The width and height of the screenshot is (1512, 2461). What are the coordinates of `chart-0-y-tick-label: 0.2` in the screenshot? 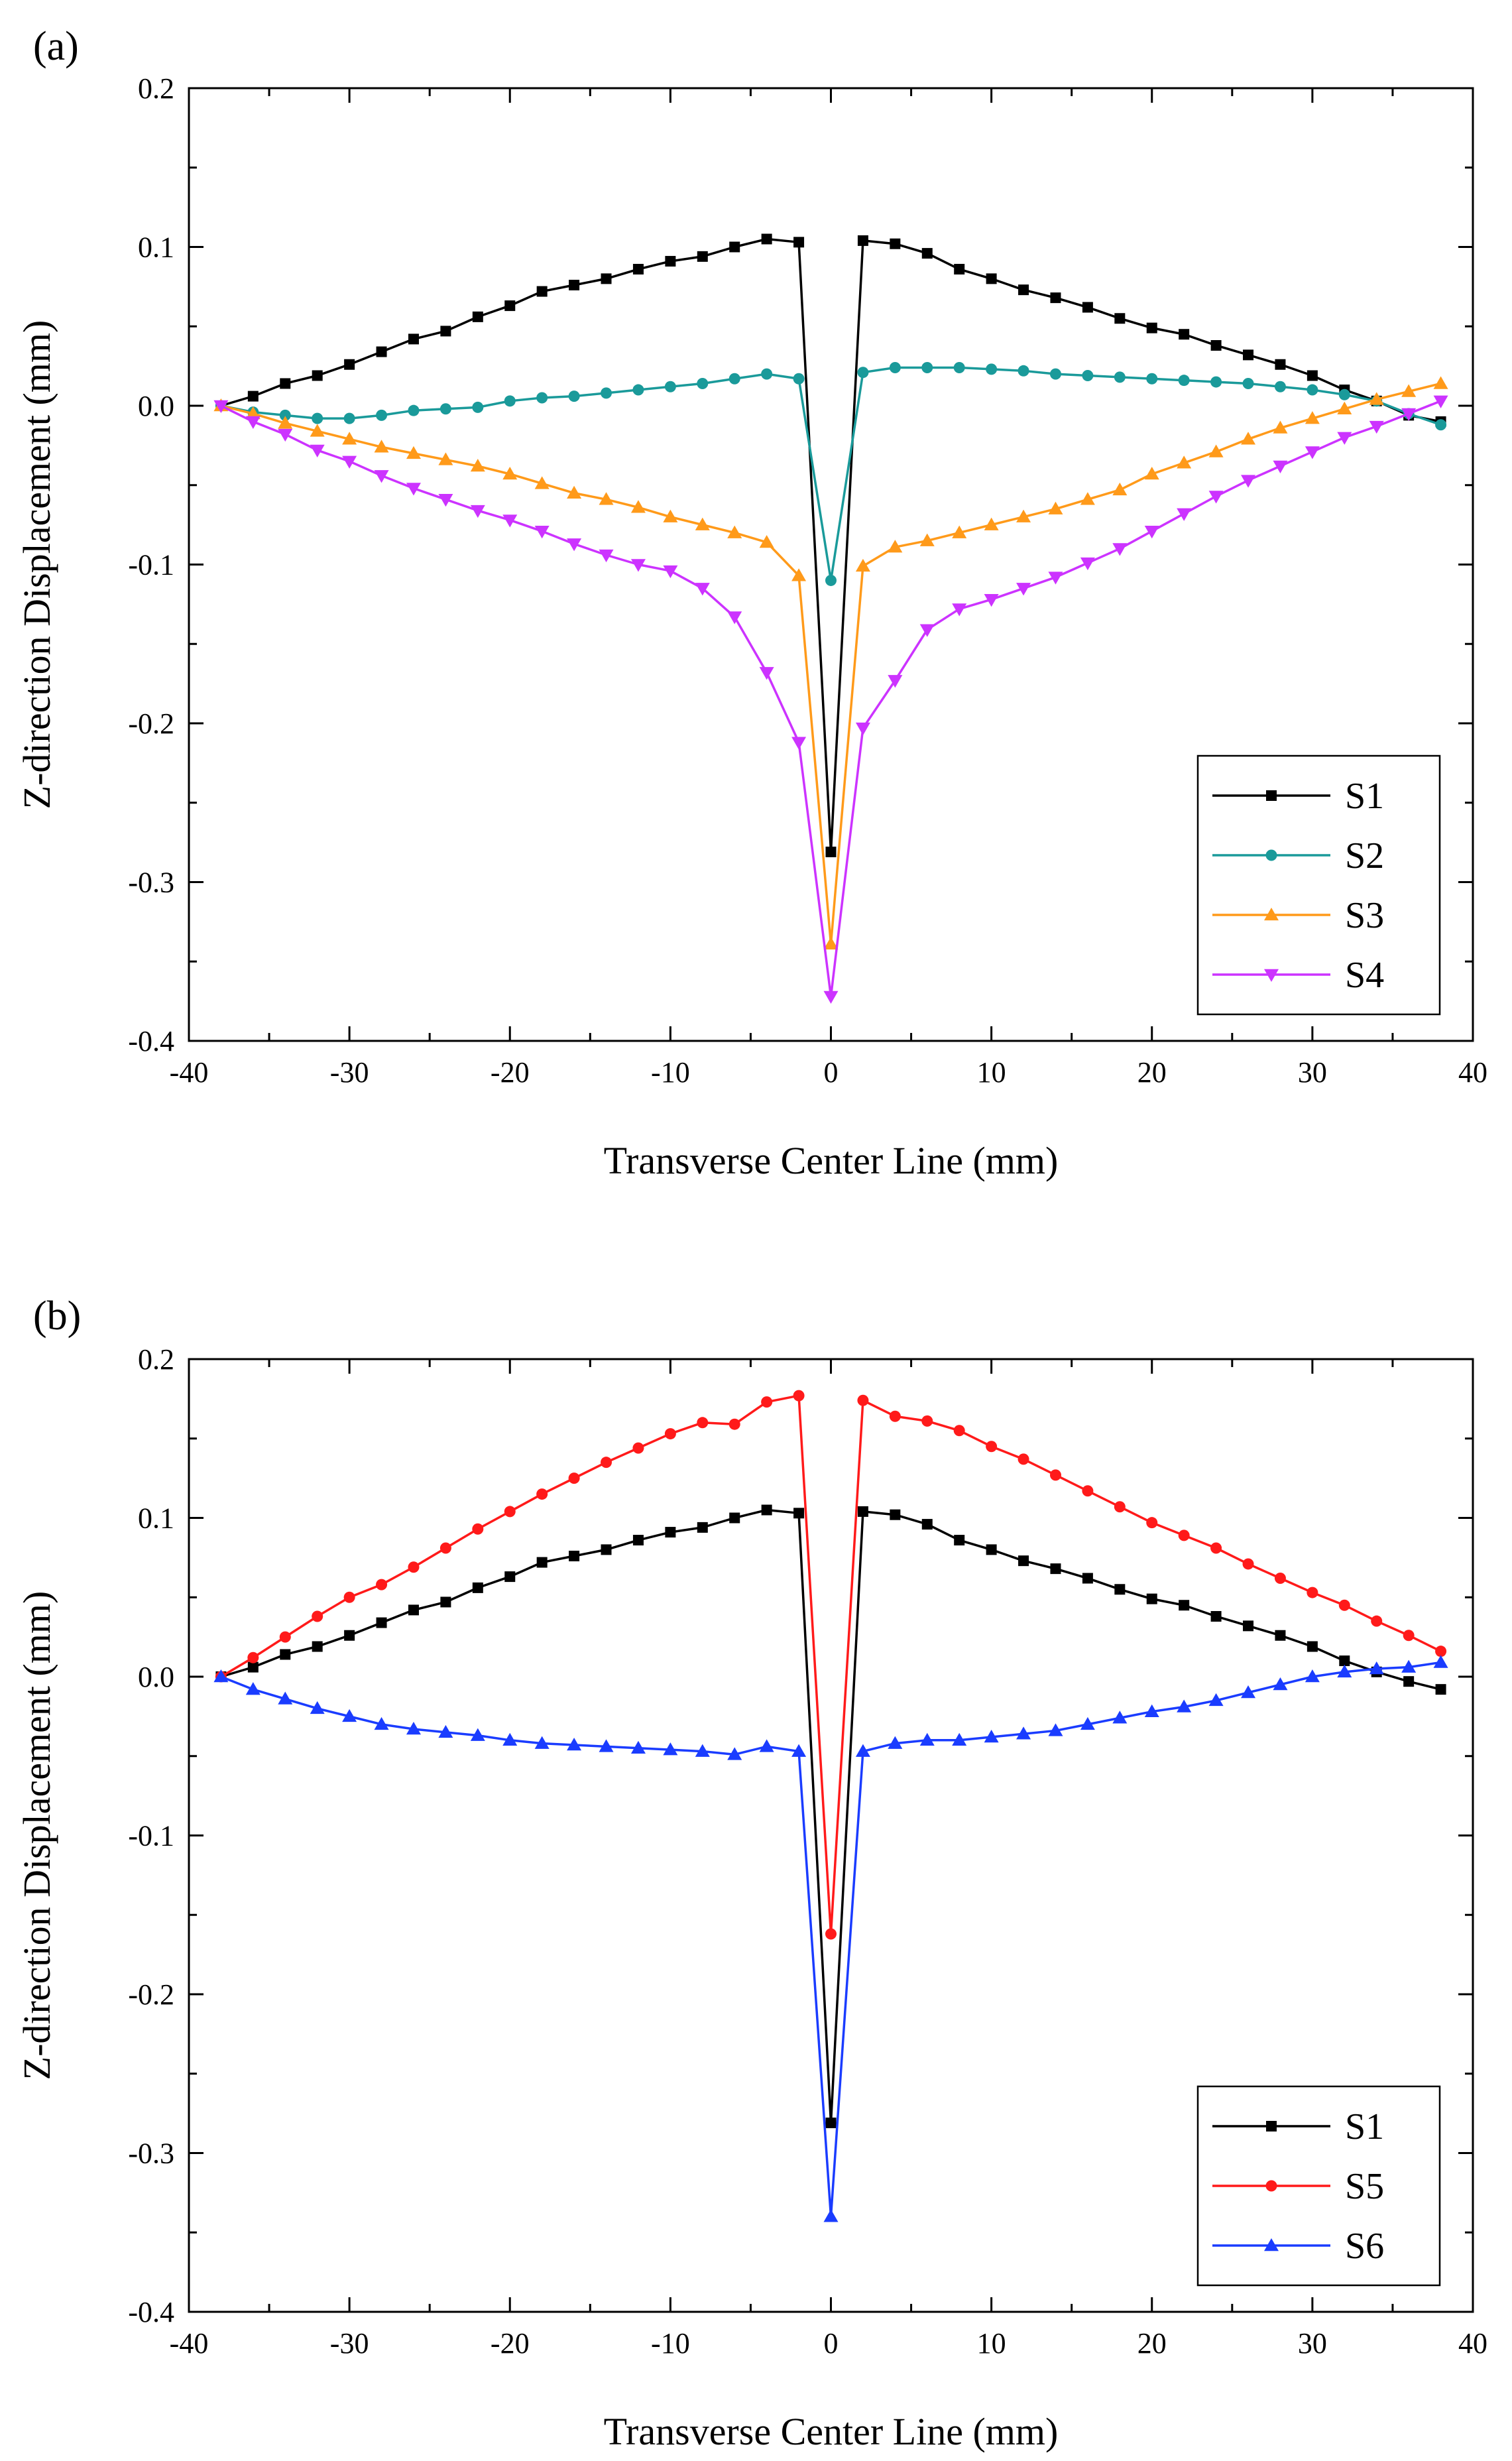 It's located at (156, 88).